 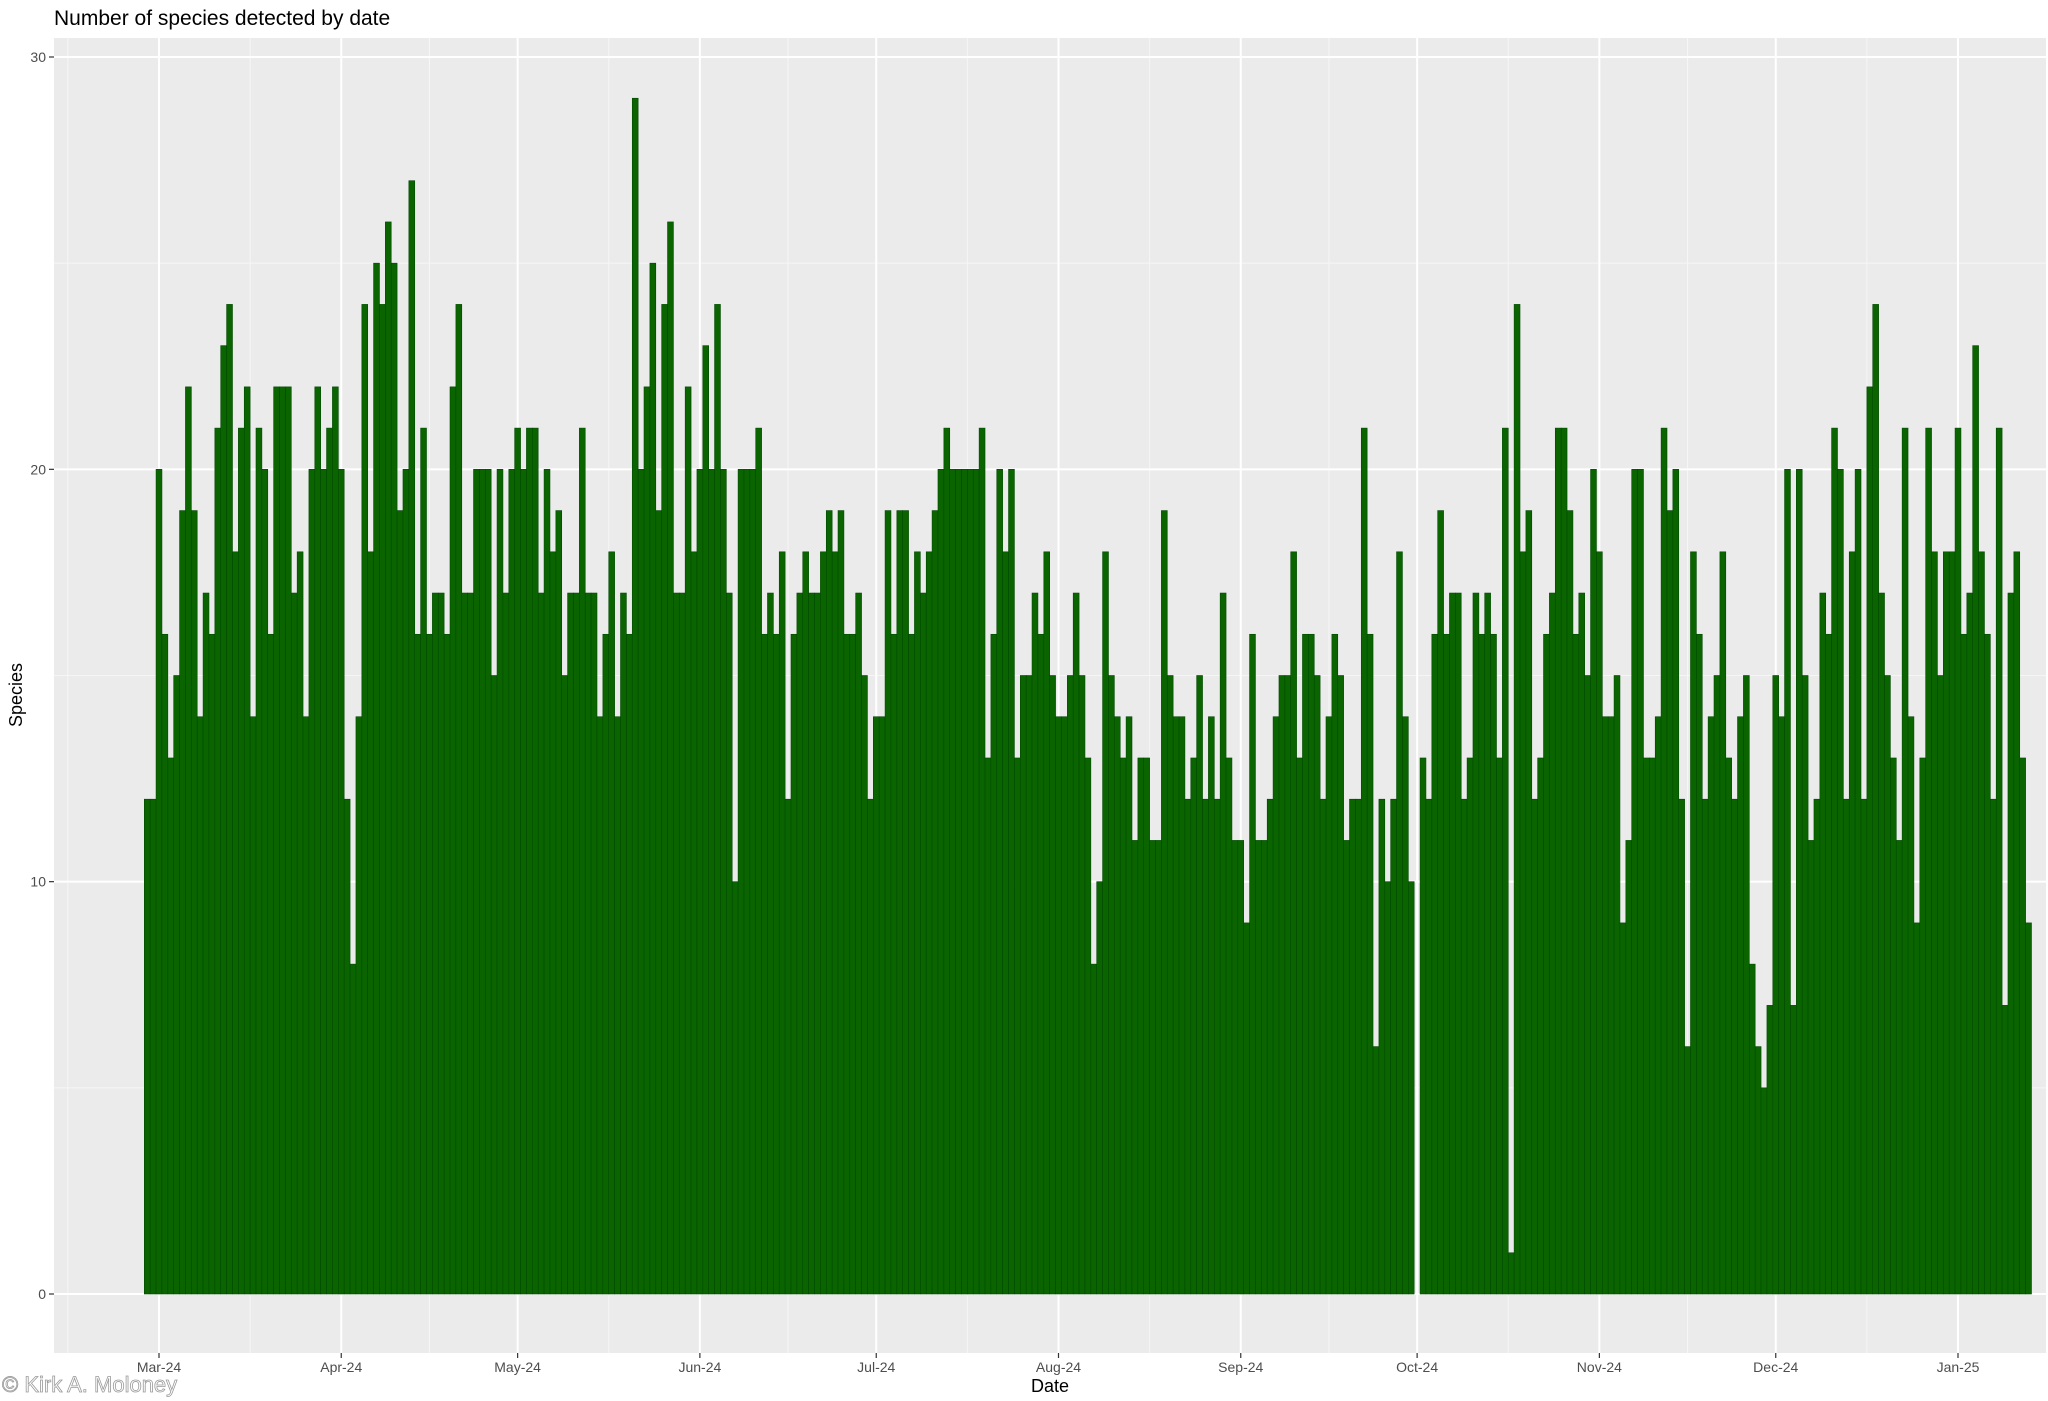 What do you see at coordinates (159, 1367) in the screenshot?
I see `x-tick-label: Mar-24` at bounding box center [159, 1367].